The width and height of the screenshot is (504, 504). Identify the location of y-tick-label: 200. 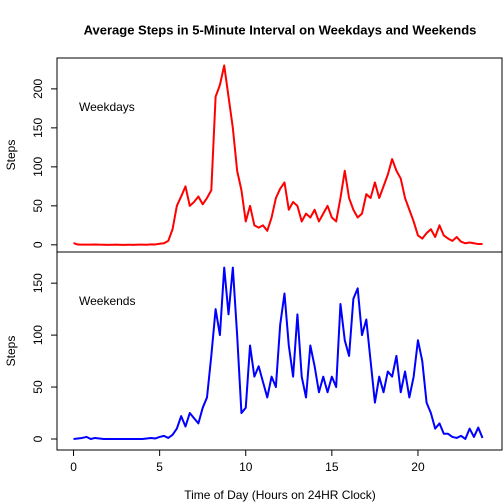
(38, 89).